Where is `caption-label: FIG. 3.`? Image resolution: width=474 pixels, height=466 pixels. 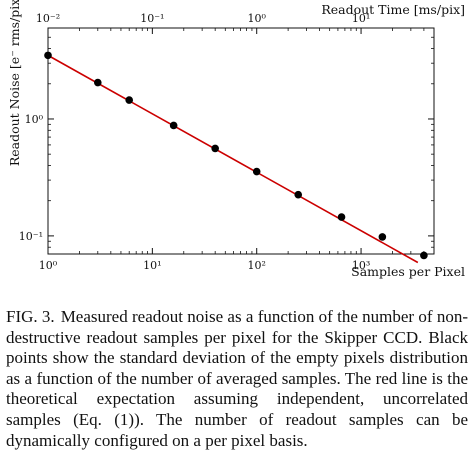
caption-label: FIG. 3. is located at coordinates (30, 316).